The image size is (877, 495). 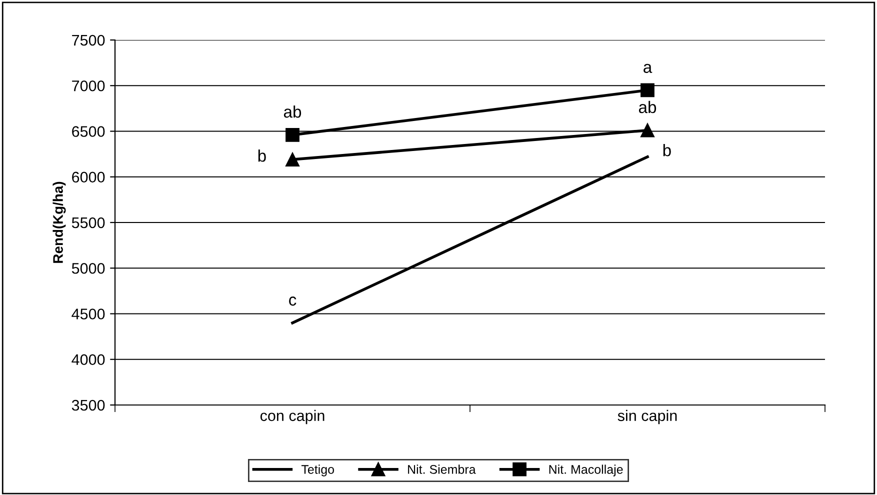 I want to click on x-tick-label: sin capin, so click(x=647, y=417).